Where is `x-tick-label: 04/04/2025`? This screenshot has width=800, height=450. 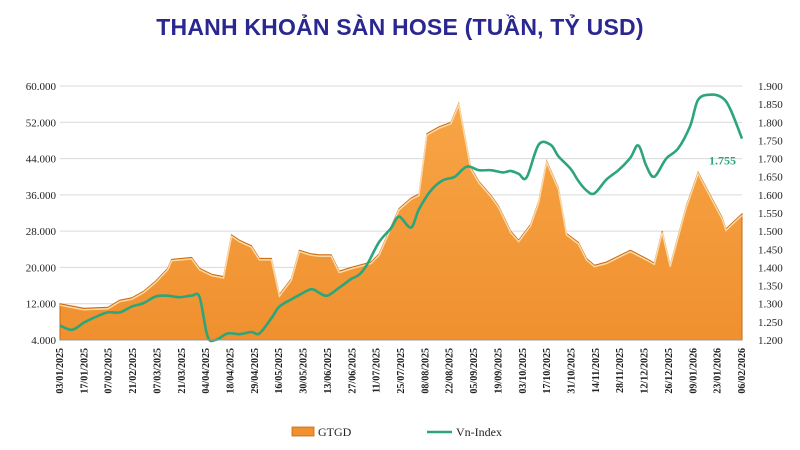
x-tick-label: 04/04/2025 is located at coordinates (206, 371).